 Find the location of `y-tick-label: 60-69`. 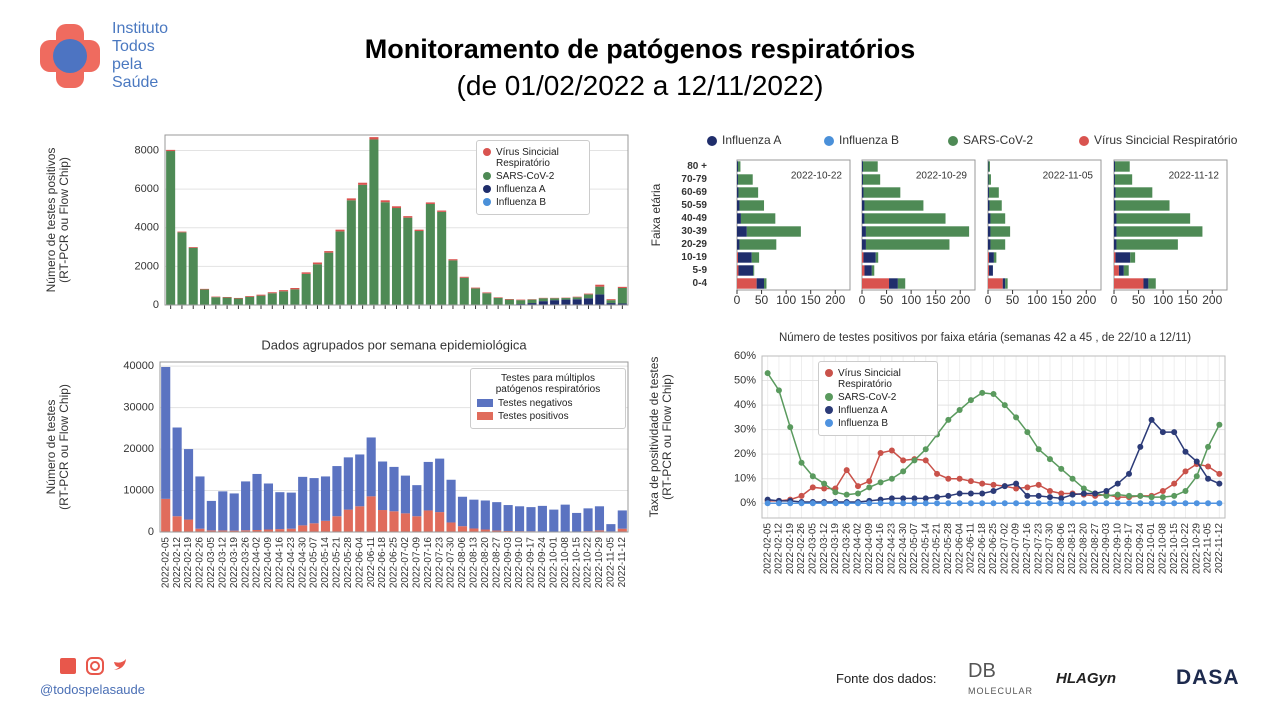

y-tick-label: 60-69 is located at coordinates (694, 192).